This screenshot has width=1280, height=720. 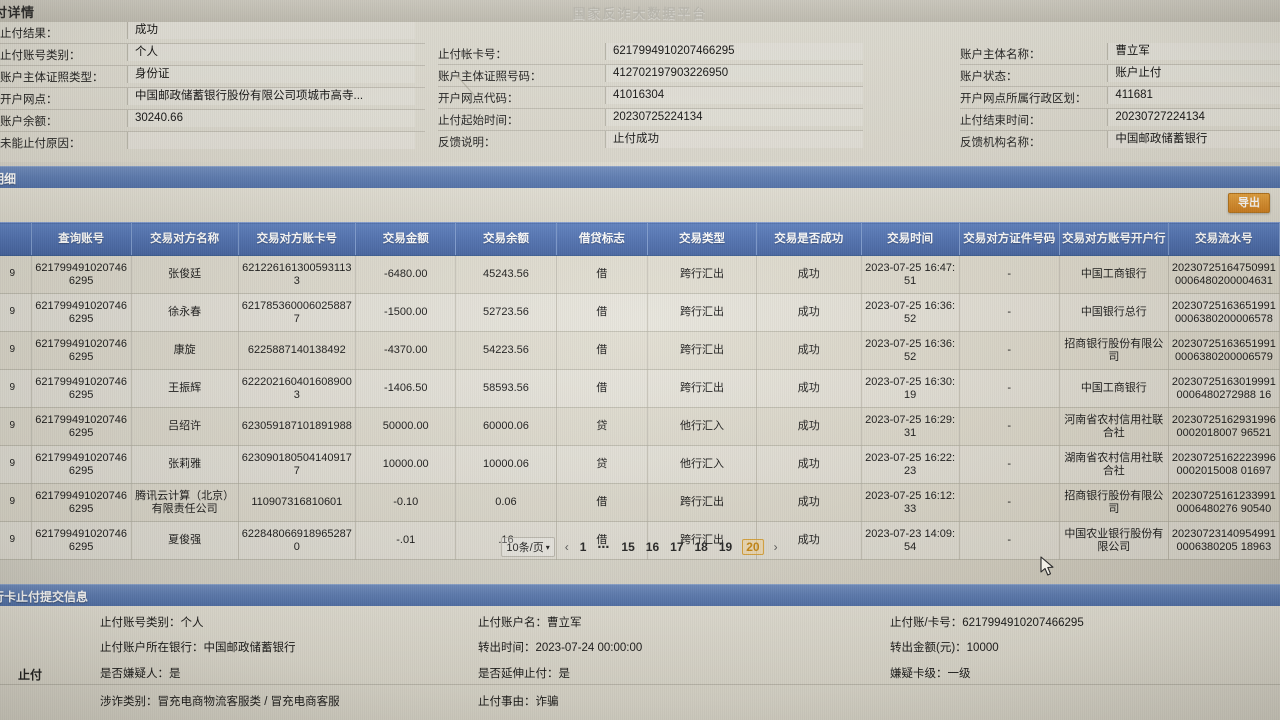 What do you see at coordinates (406, 350) in the screenshot?
I see `cell-amount: -4370.00` at bounding box center [406, 350].